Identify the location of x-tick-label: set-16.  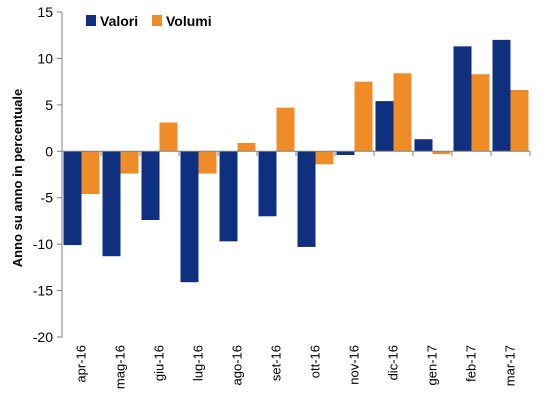
(276, 363).